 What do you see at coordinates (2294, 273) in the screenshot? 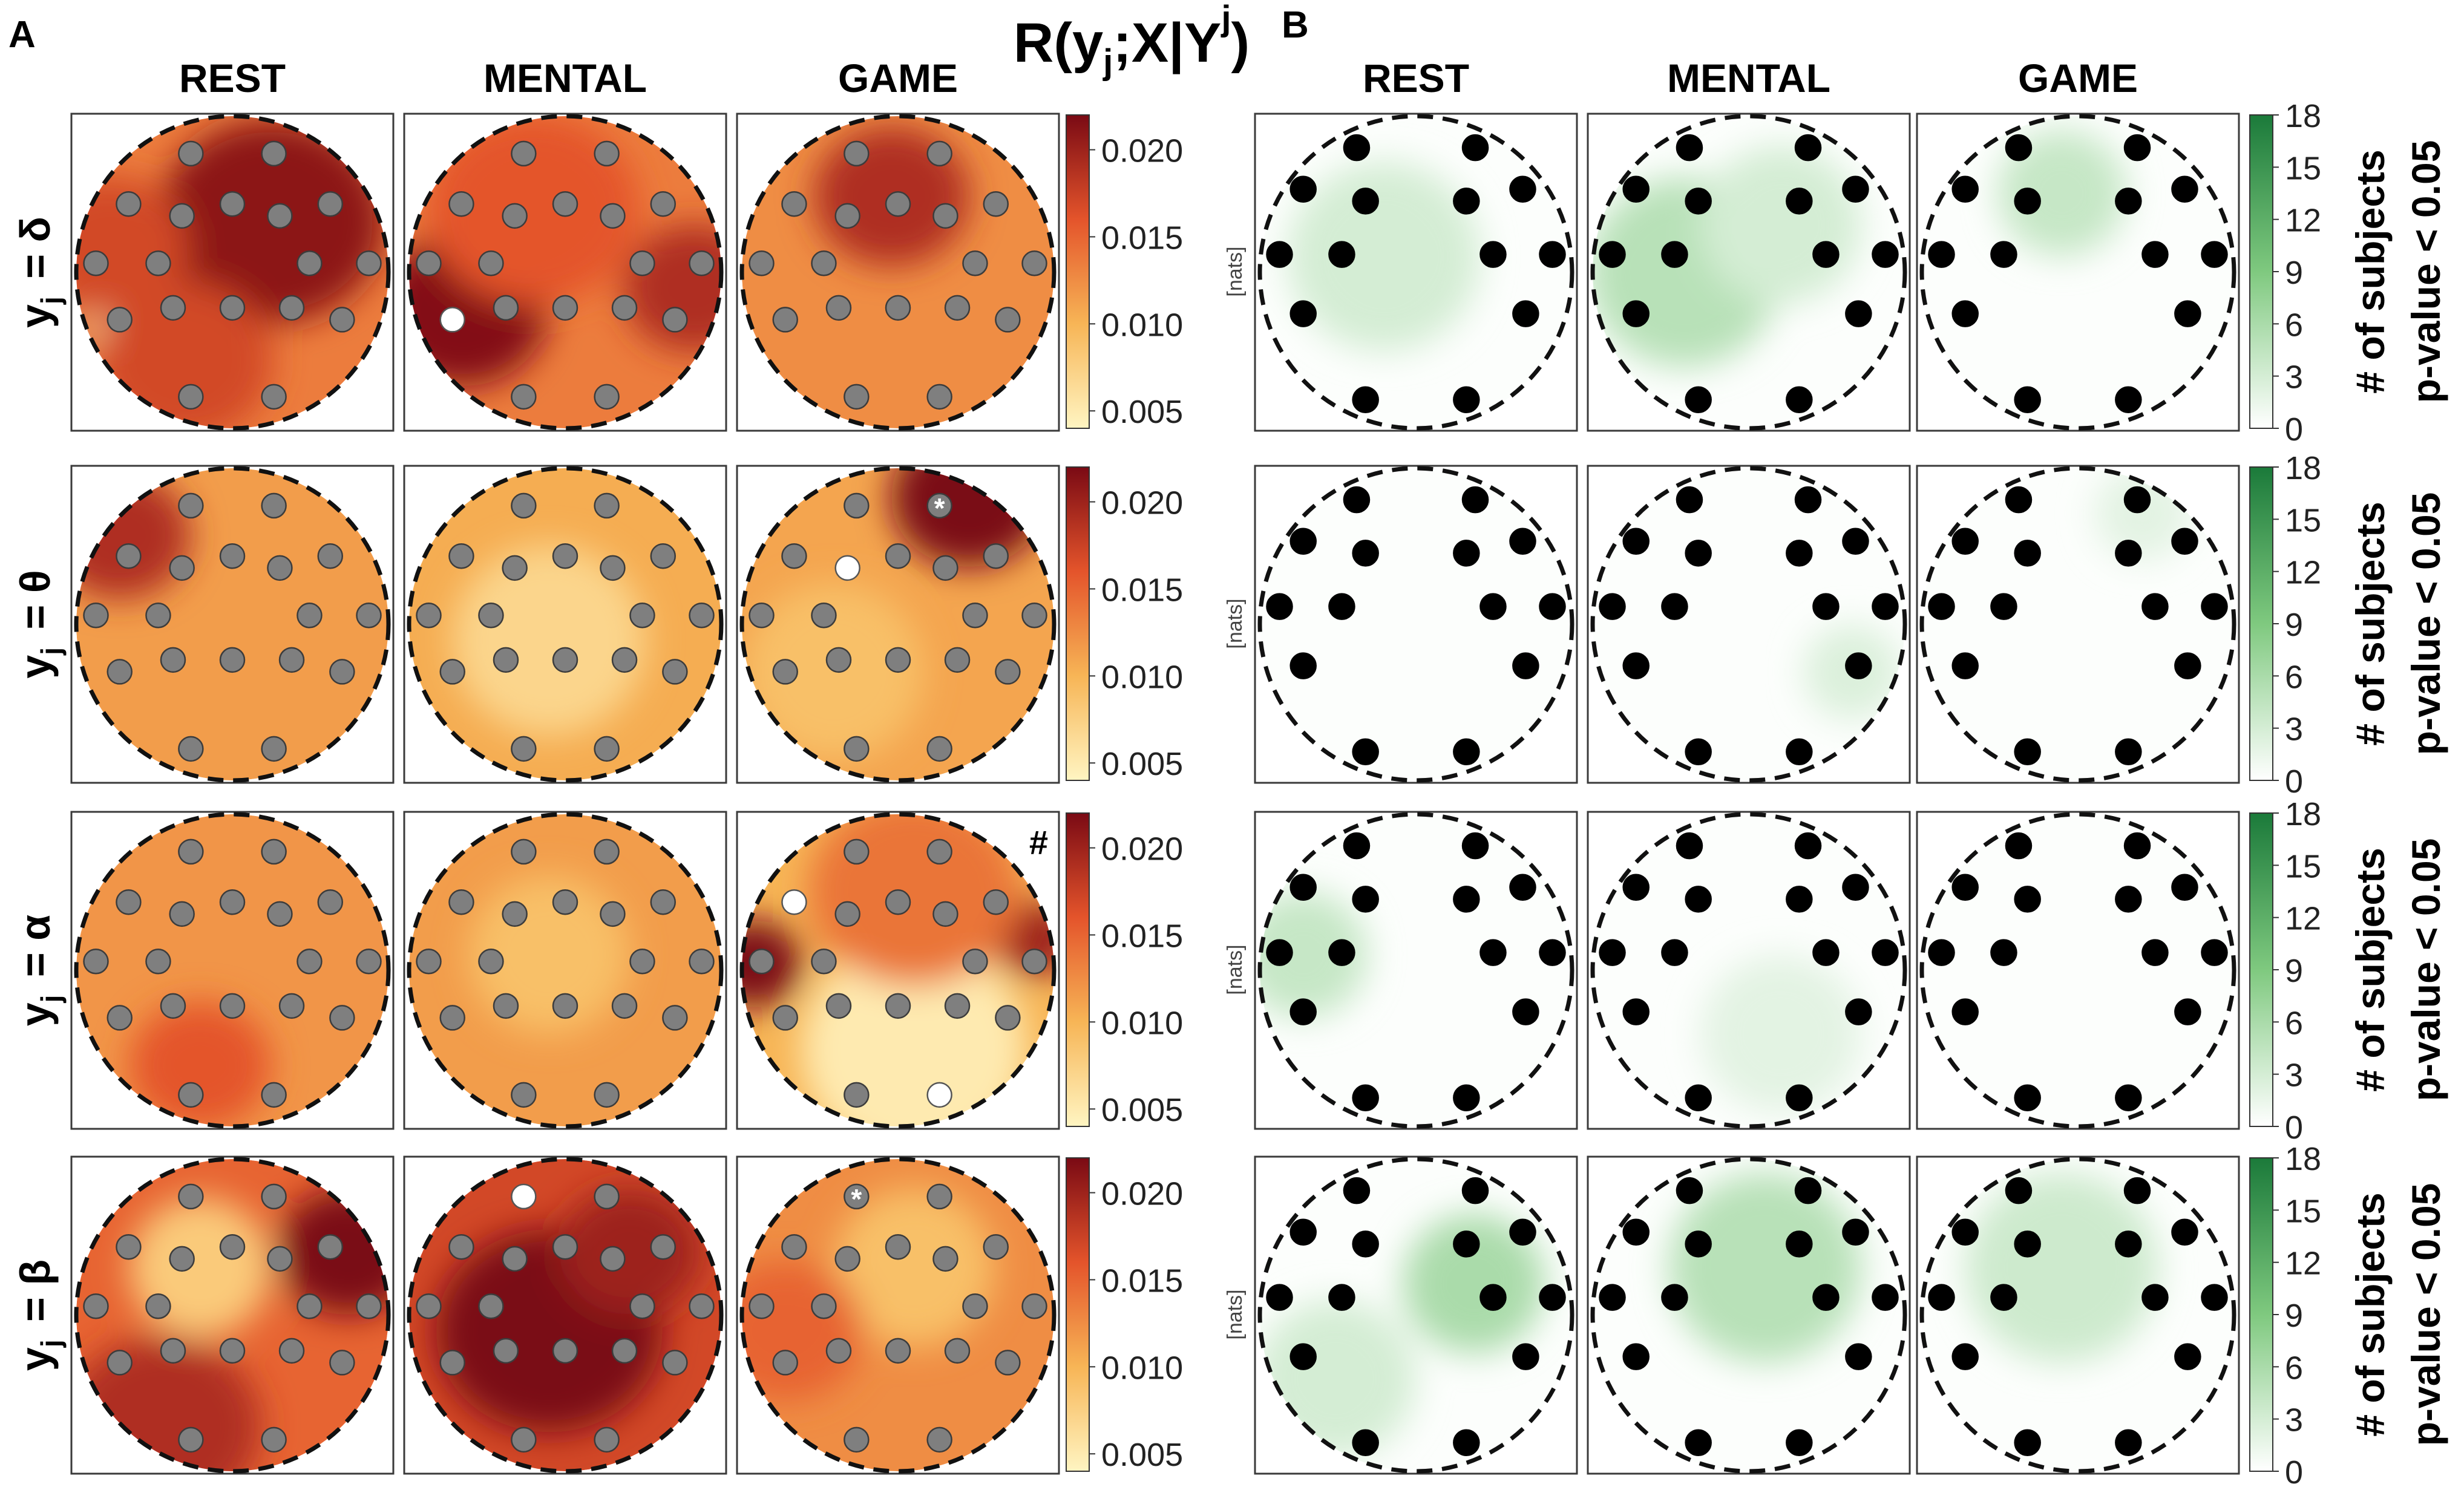
I see `colorbar-b-tick-label: 9` at bounding box center [2294, 273].